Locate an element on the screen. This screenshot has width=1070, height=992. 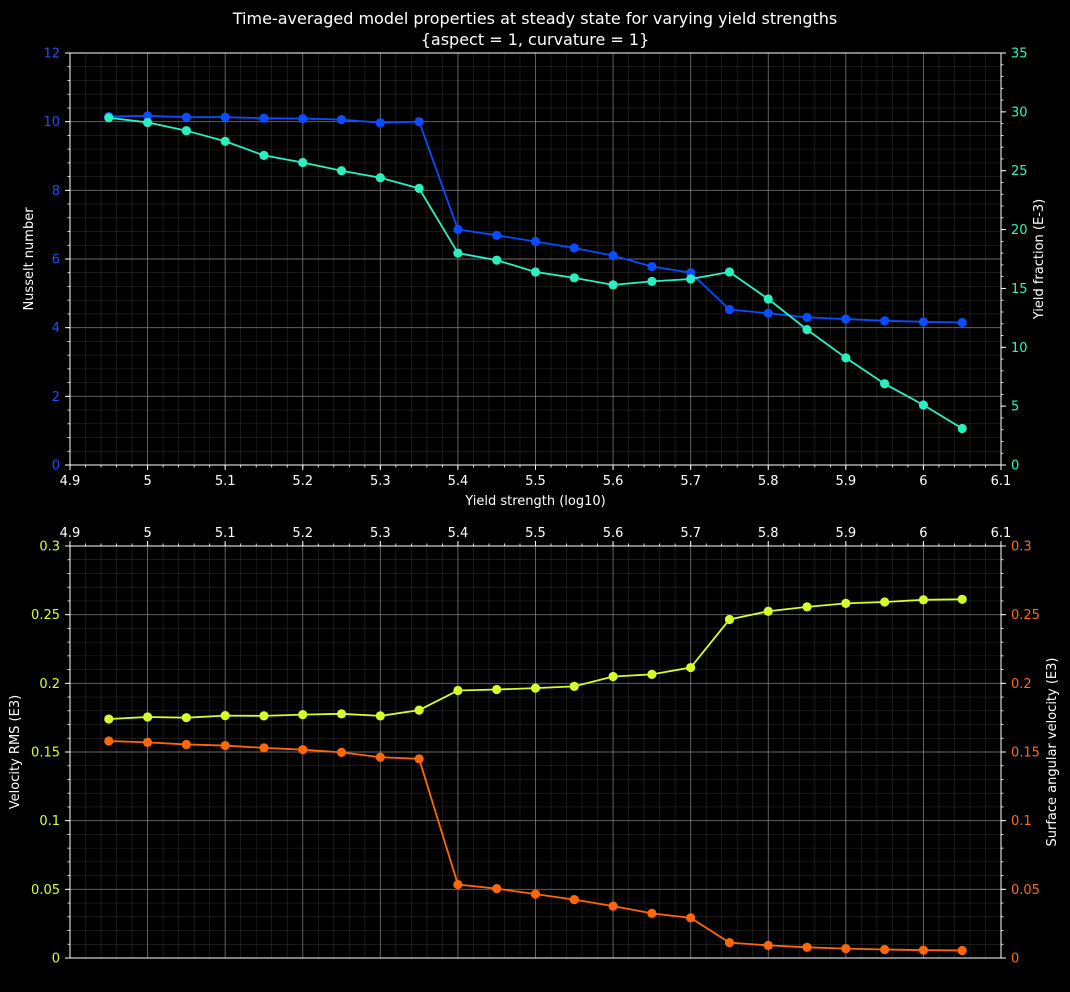
left-tick-label: 8 is located at coordinates (56, 191).